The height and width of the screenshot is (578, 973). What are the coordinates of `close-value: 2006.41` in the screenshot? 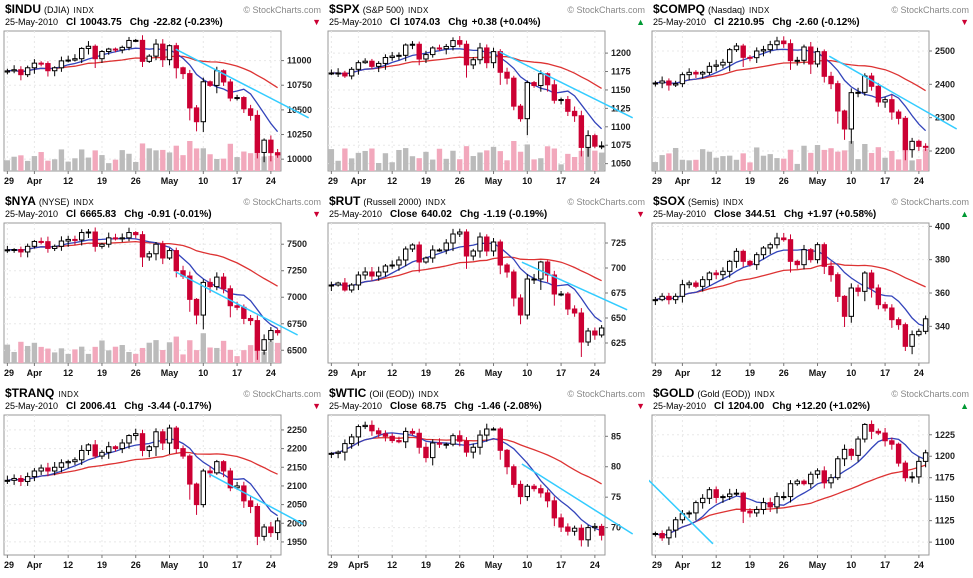 It's located at (98, 406).